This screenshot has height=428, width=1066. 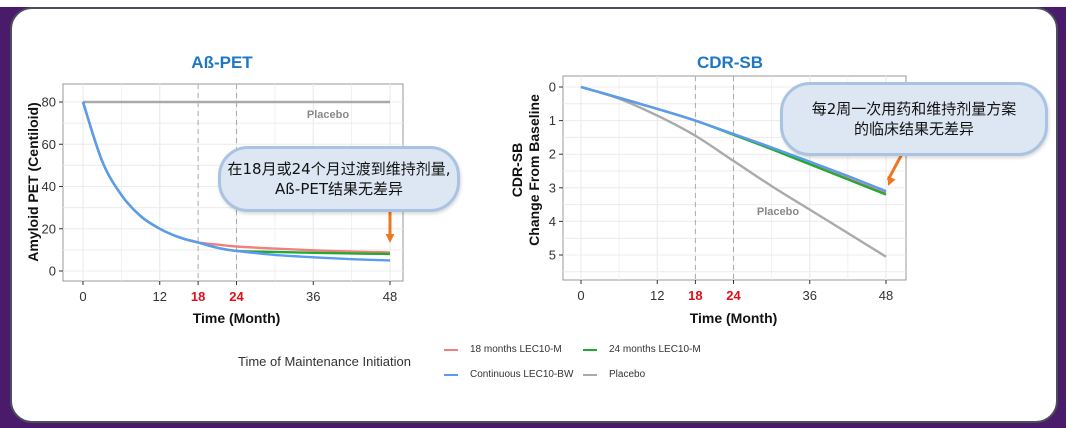 What do you see at coordinates (552, 154) in the screenshot?
I see `y-tick-label: 2` at bounding box center [552, 154].